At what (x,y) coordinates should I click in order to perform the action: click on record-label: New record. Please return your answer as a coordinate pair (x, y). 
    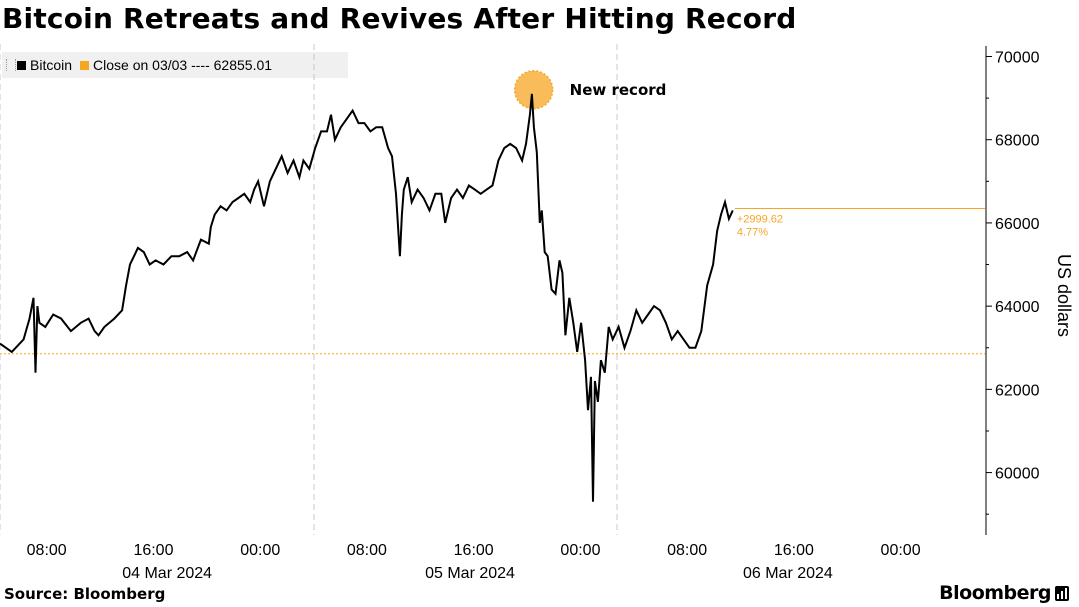
    Looking at the image, I should click on (618, 90).